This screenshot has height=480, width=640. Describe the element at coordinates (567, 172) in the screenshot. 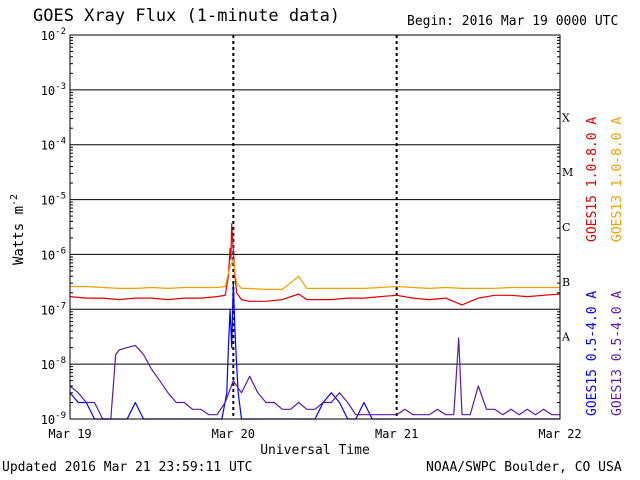

I see `flare-class-label: M` at that location.